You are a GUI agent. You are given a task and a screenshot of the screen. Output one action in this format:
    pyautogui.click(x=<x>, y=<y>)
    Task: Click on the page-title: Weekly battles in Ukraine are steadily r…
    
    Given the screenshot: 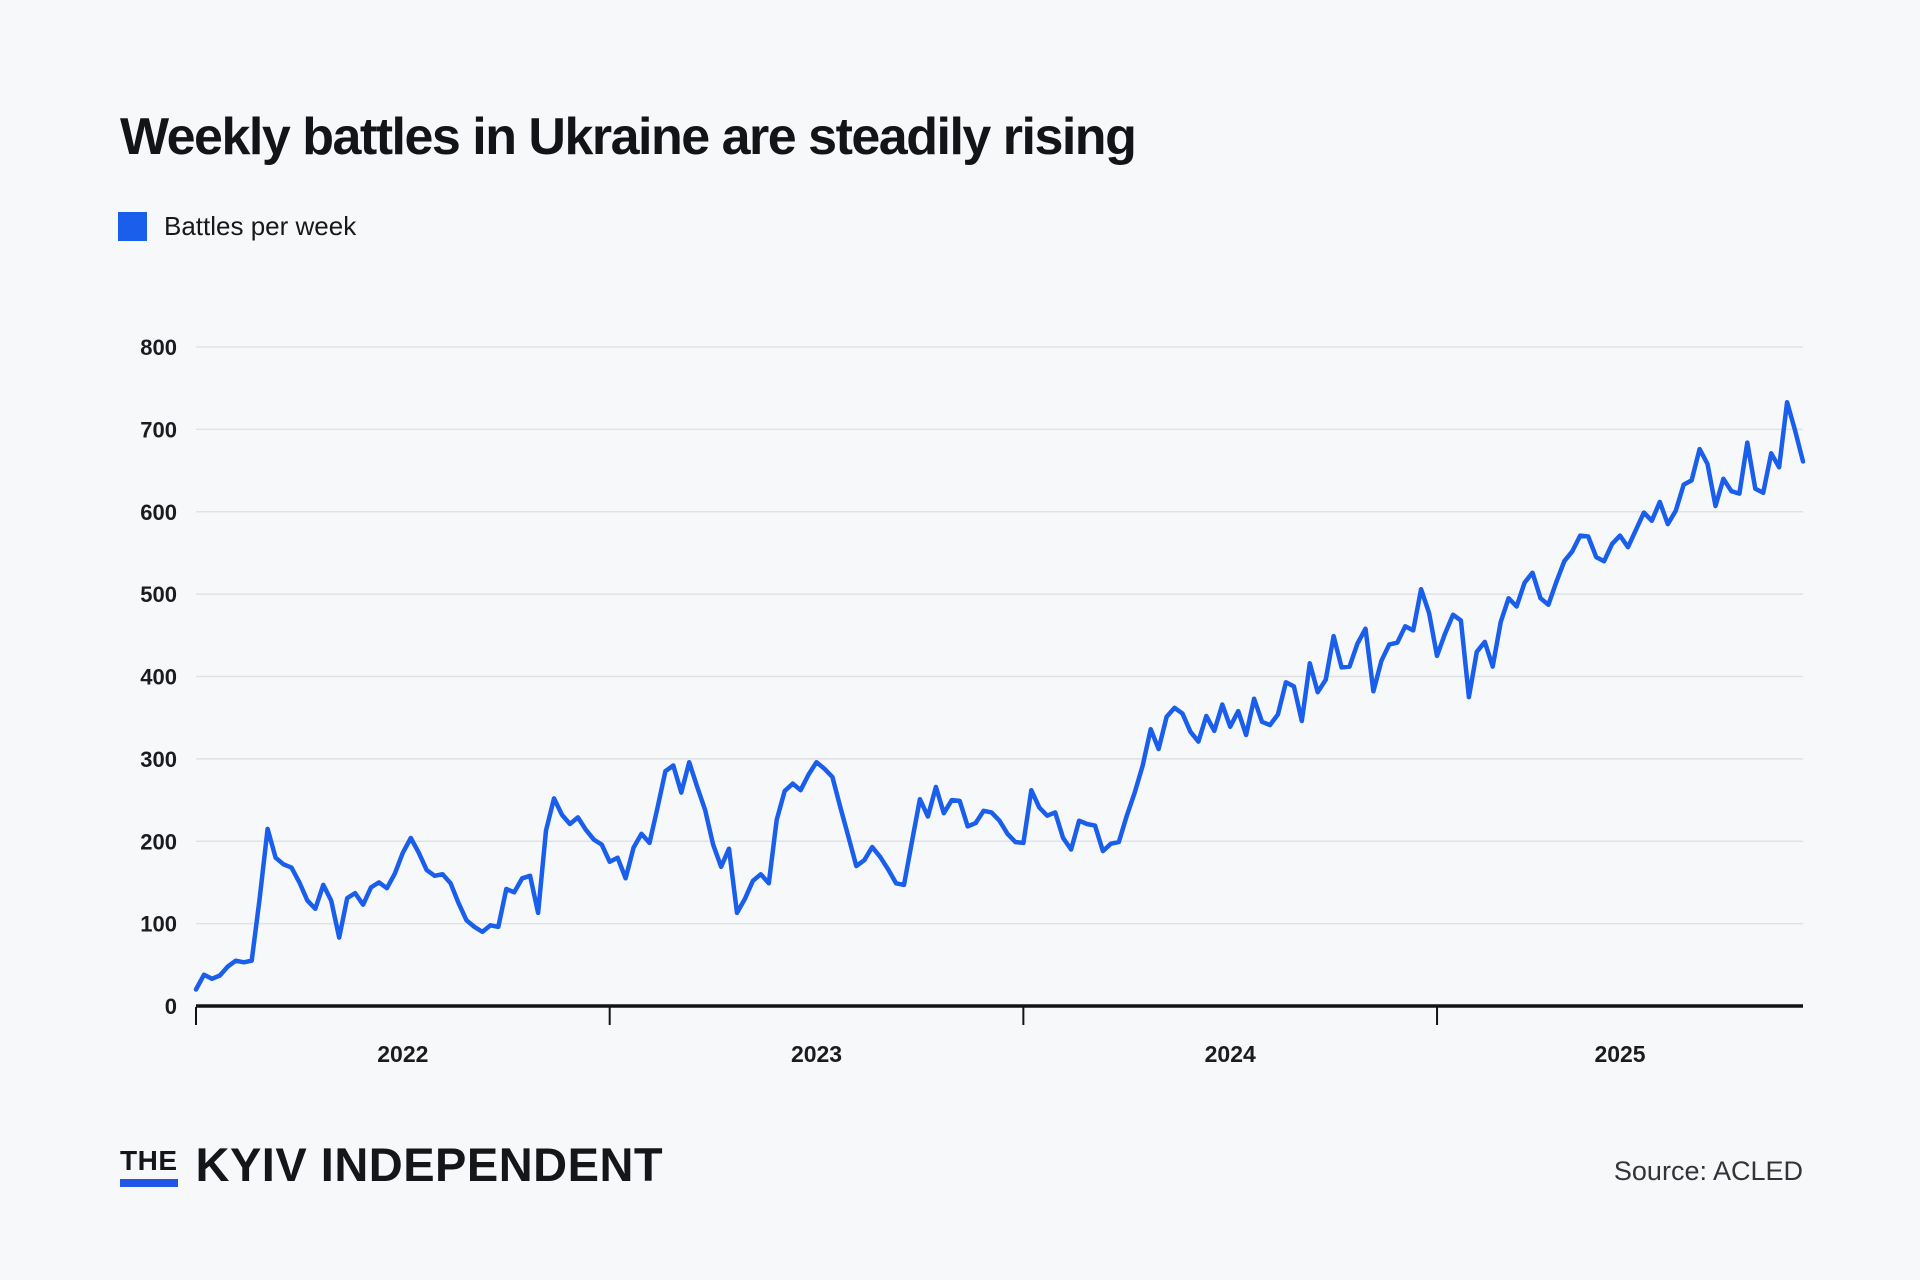 What is the action you would take?
    pyautogui.click(x=628, y=136)
    